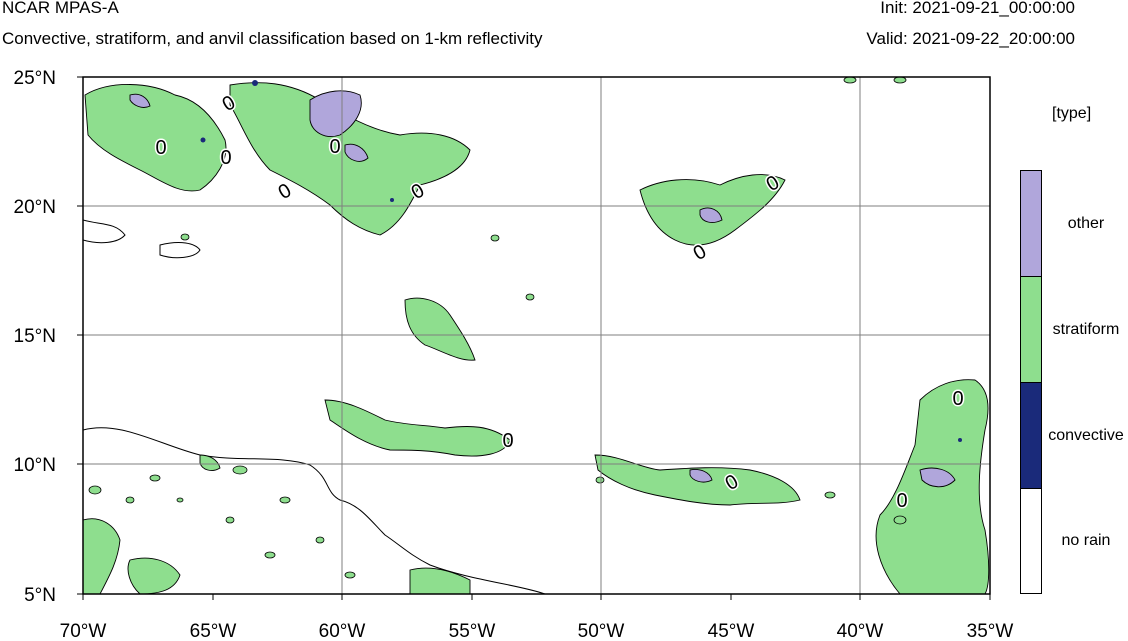 The height and width of the screenshot is (641, 1128). What do you see at coordinates (731, 631) in the screenshot?
I see `lon-tick-label: 45°W` at bounding box center [731, 631].